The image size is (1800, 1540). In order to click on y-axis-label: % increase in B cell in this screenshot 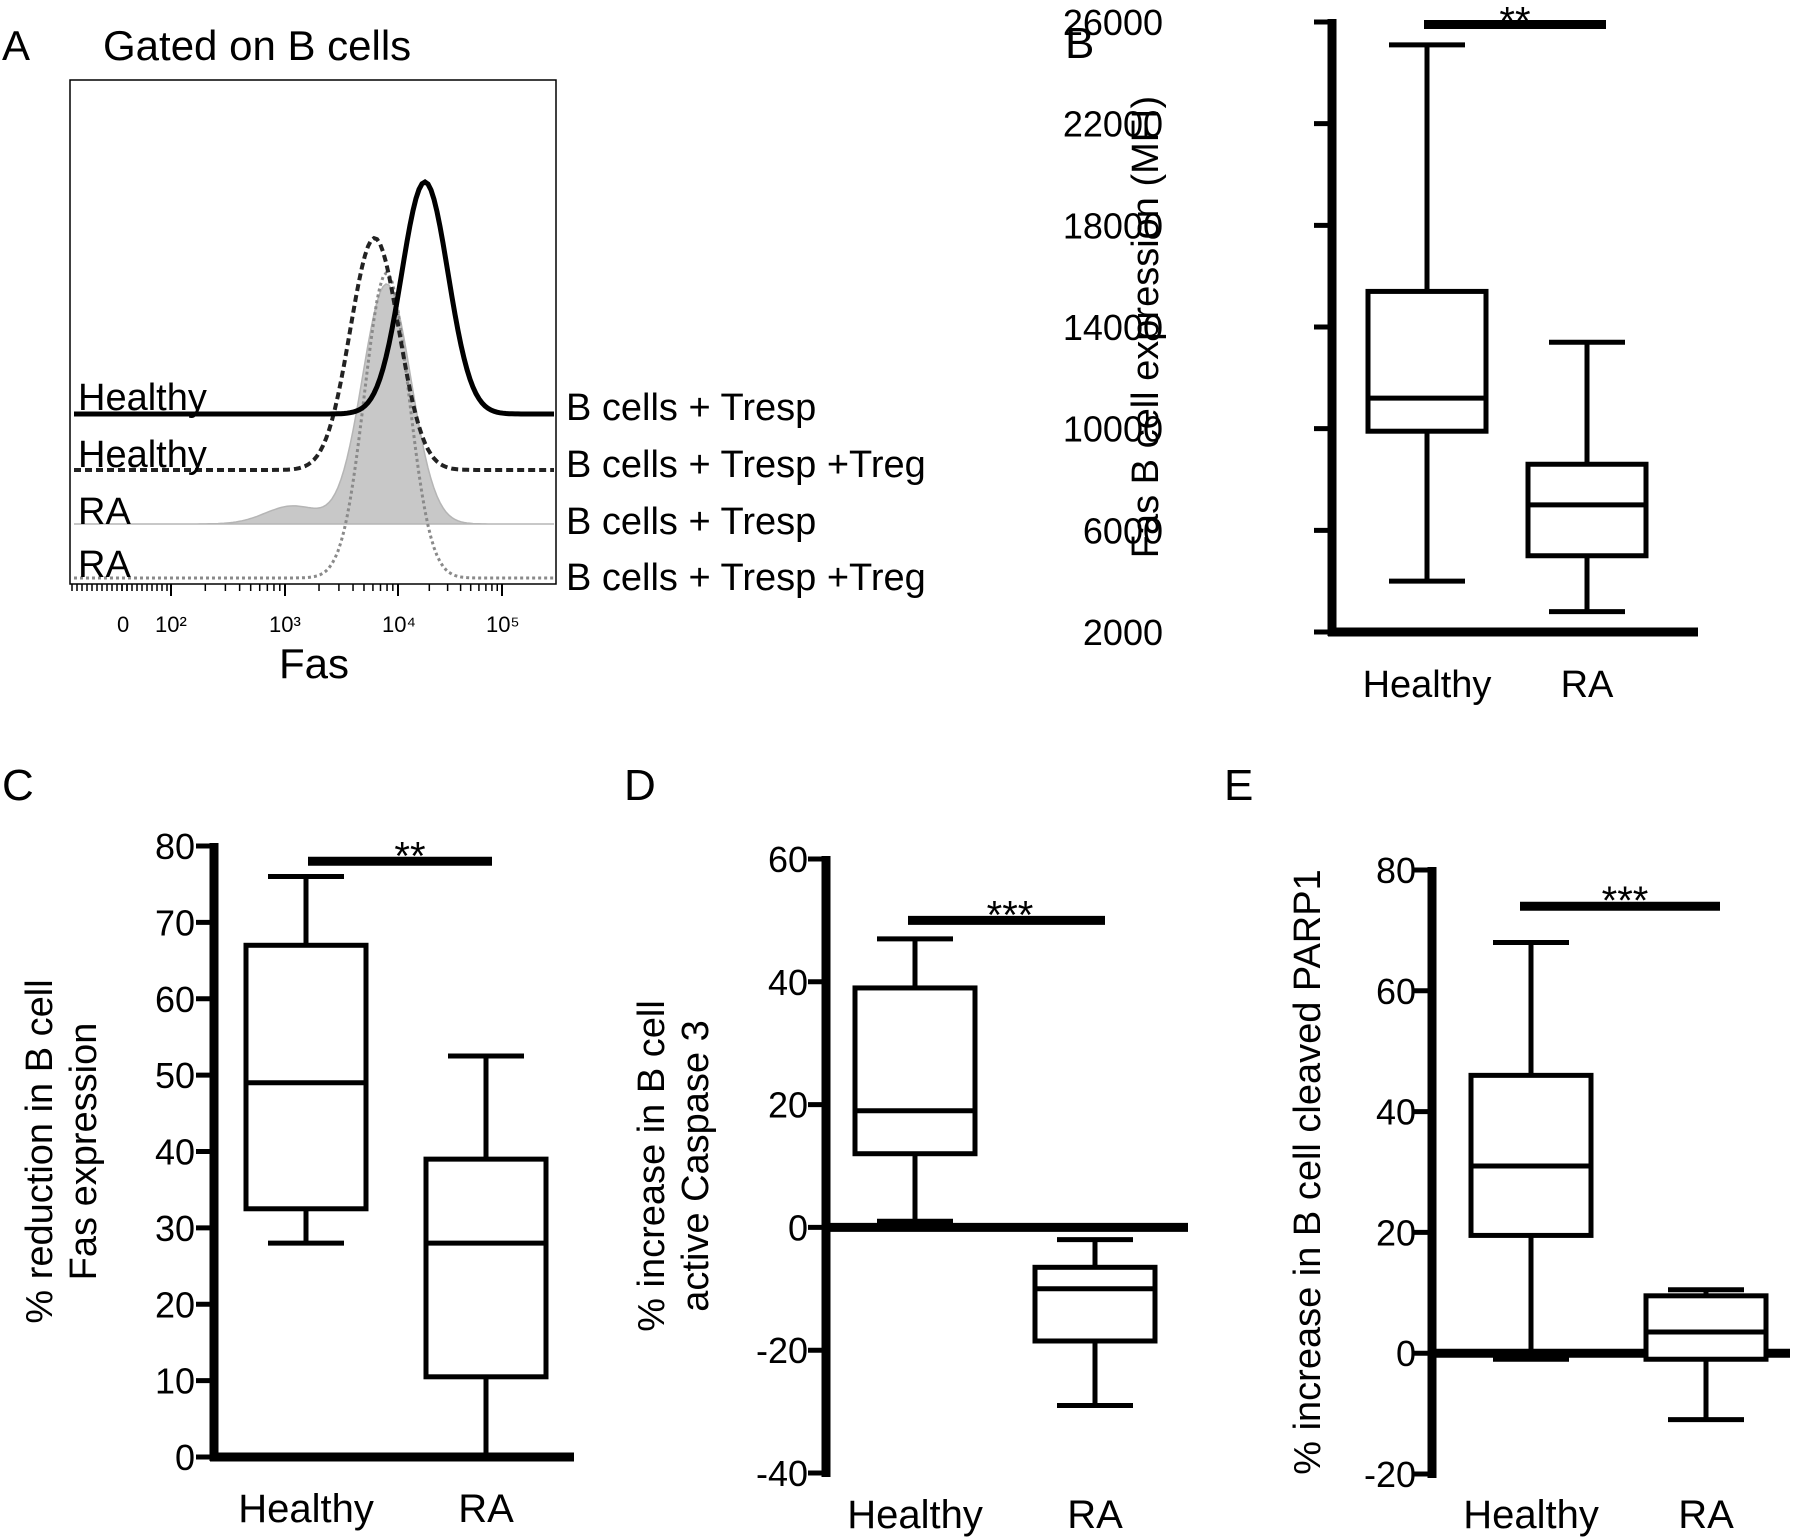, I will do `click(652, 1166)`.